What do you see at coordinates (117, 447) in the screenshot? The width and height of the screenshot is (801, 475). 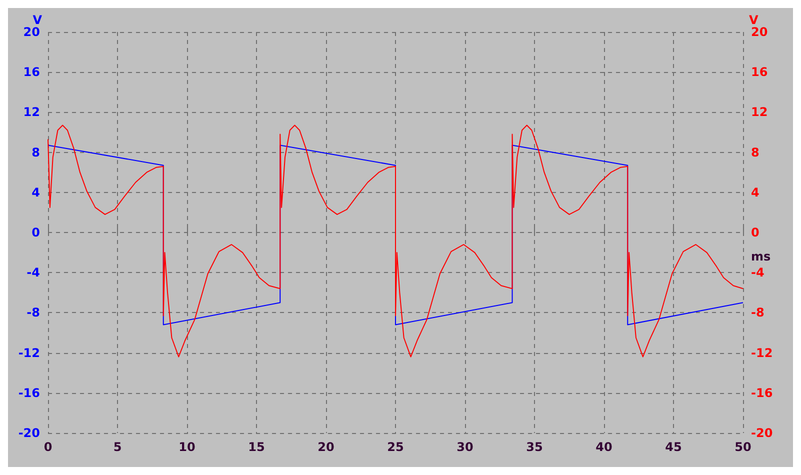 I see `x-tick-label: 5` at bounding box center [117, 447].